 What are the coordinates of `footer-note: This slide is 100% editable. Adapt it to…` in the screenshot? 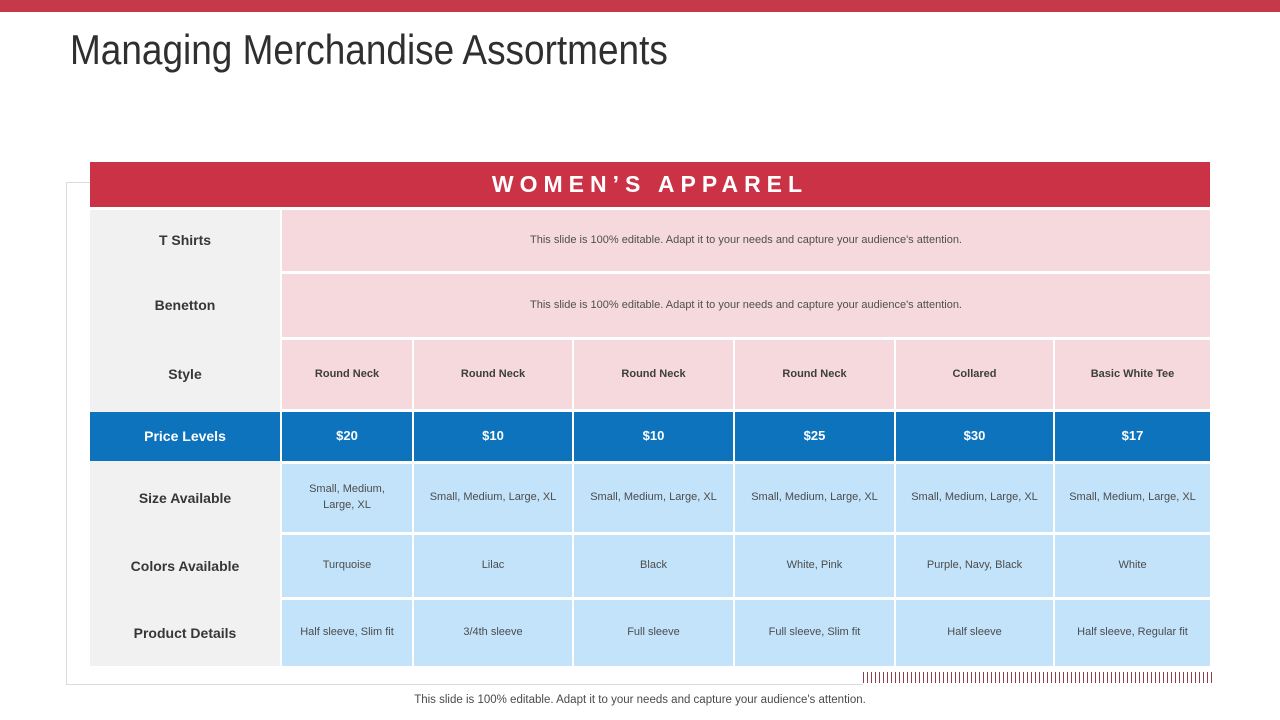 It's located at (640, 700).